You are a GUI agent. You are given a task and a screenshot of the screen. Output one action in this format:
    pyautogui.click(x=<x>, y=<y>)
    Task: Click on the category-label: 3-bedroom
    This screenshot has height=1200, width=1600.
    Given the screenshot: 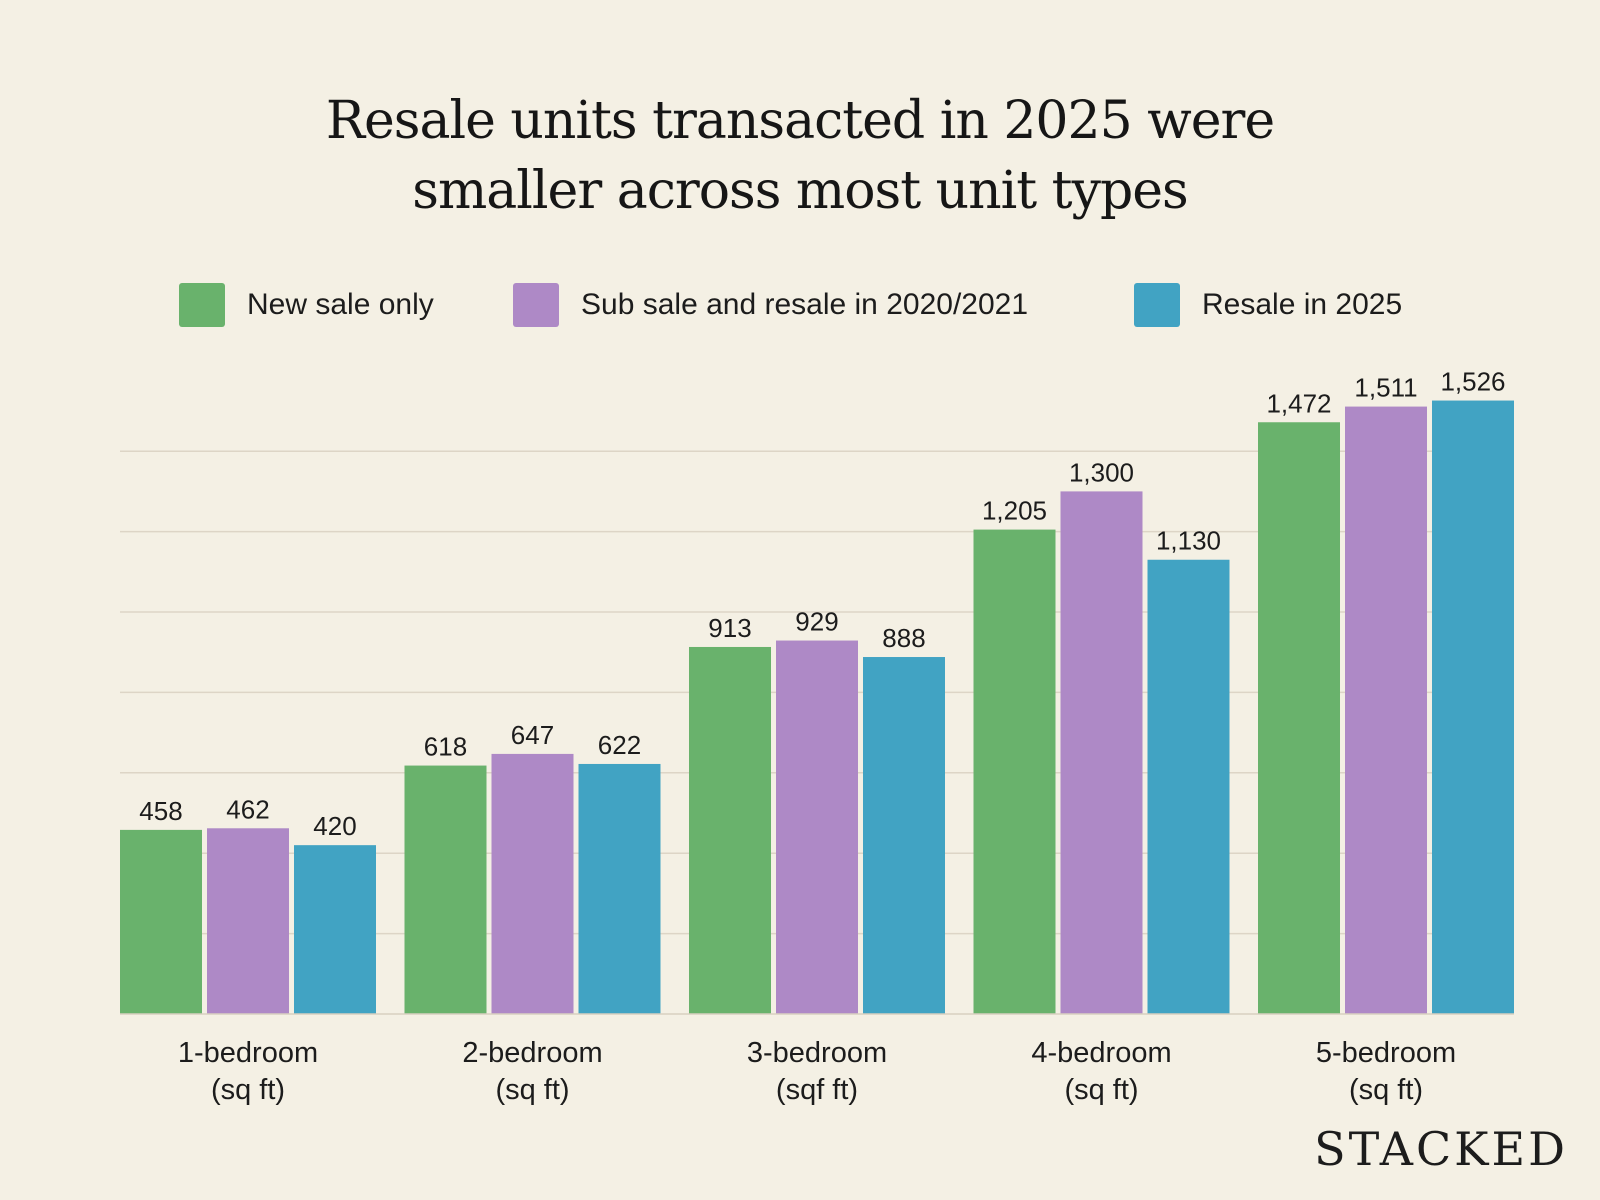 What is the action you would take?
    pyautogui.click(x=817, y=1053)
    